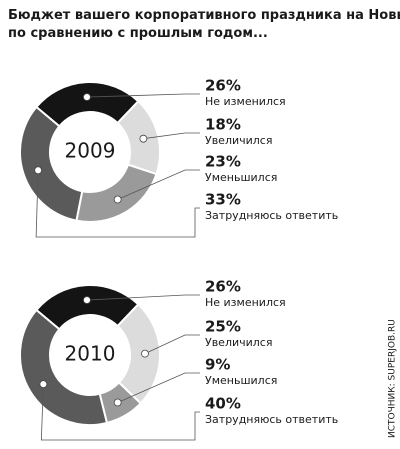 This screenshot has height=449, width=400. What do you see at coordinates (223, 200) in the screenshot?
I see `value-label: 33%` at bounding box center [223, 200].